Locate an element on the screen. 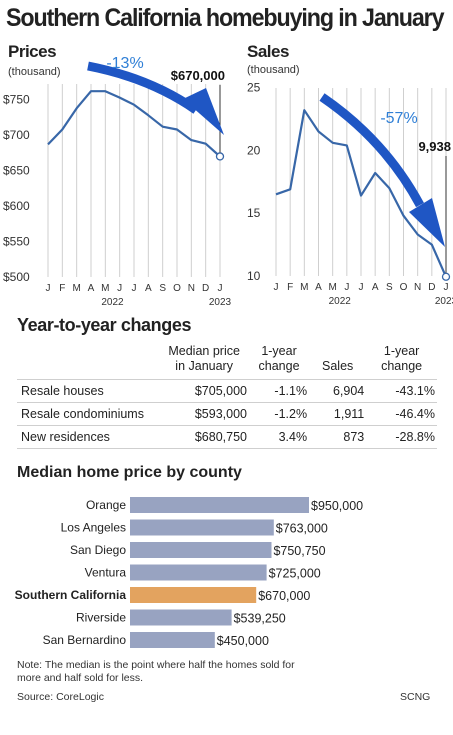  table-cell: 6,904 is located at coordinates (338, 391).